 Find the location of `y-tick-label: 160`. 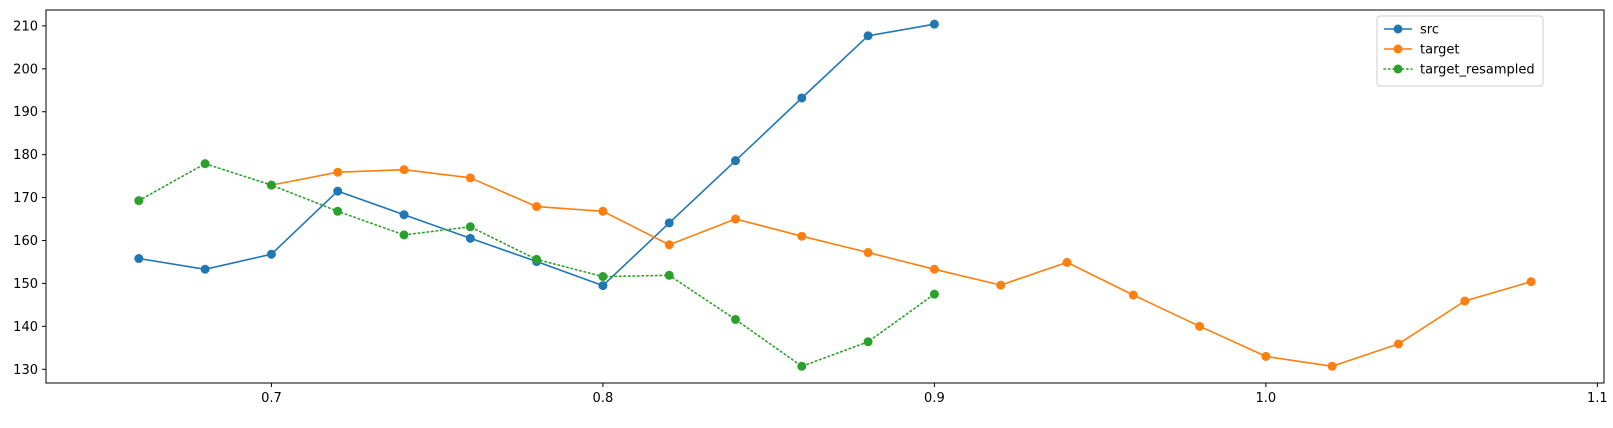

y-tick-label: 160 is located at coordinates (25, 241).